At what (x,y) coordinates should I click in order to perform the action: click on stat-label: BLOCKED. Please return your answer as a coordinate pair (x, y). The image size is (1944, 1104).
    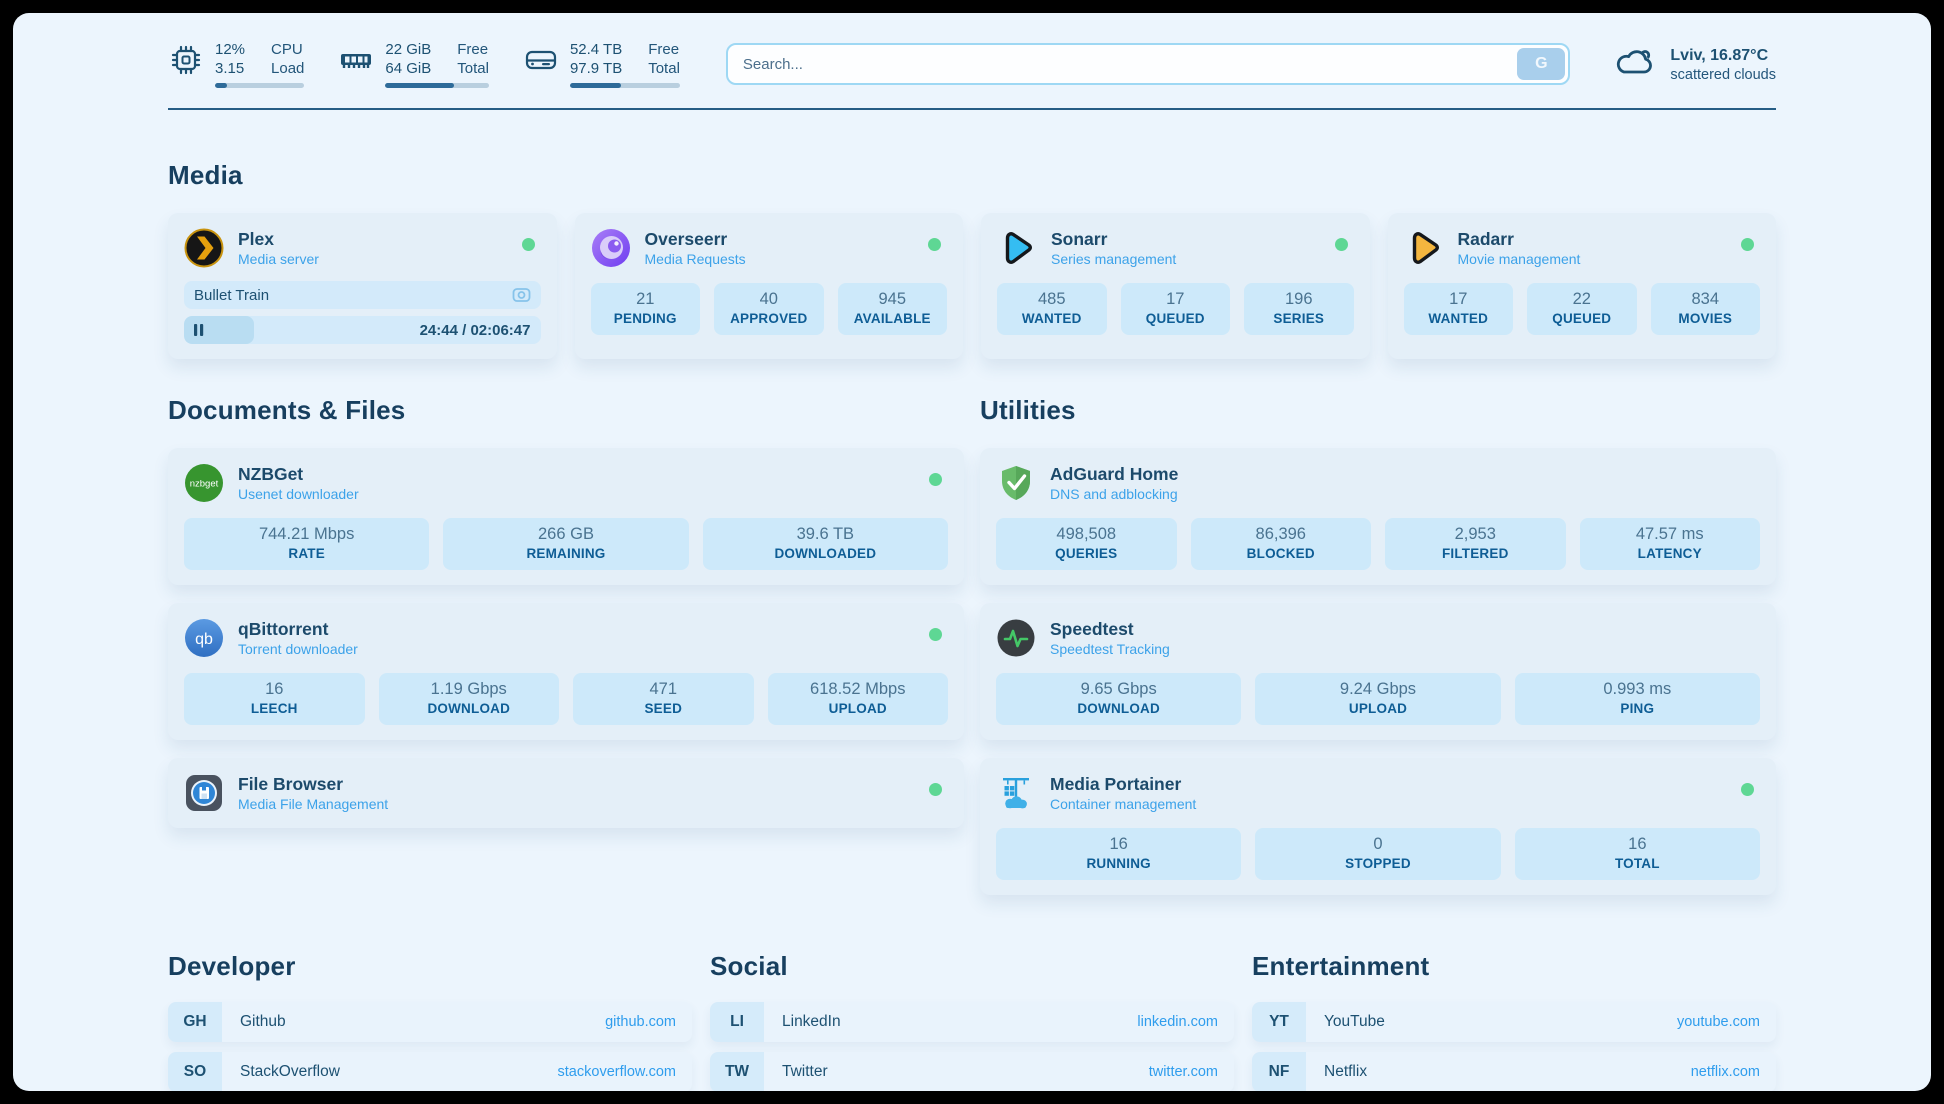
    Looking at the image, I should click on (1280, 553).